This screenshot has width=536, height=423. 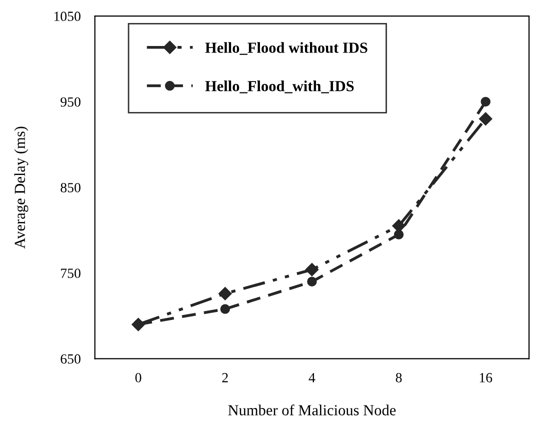 I want to click on y-tick-label: 850, so click(x=70, y=187).